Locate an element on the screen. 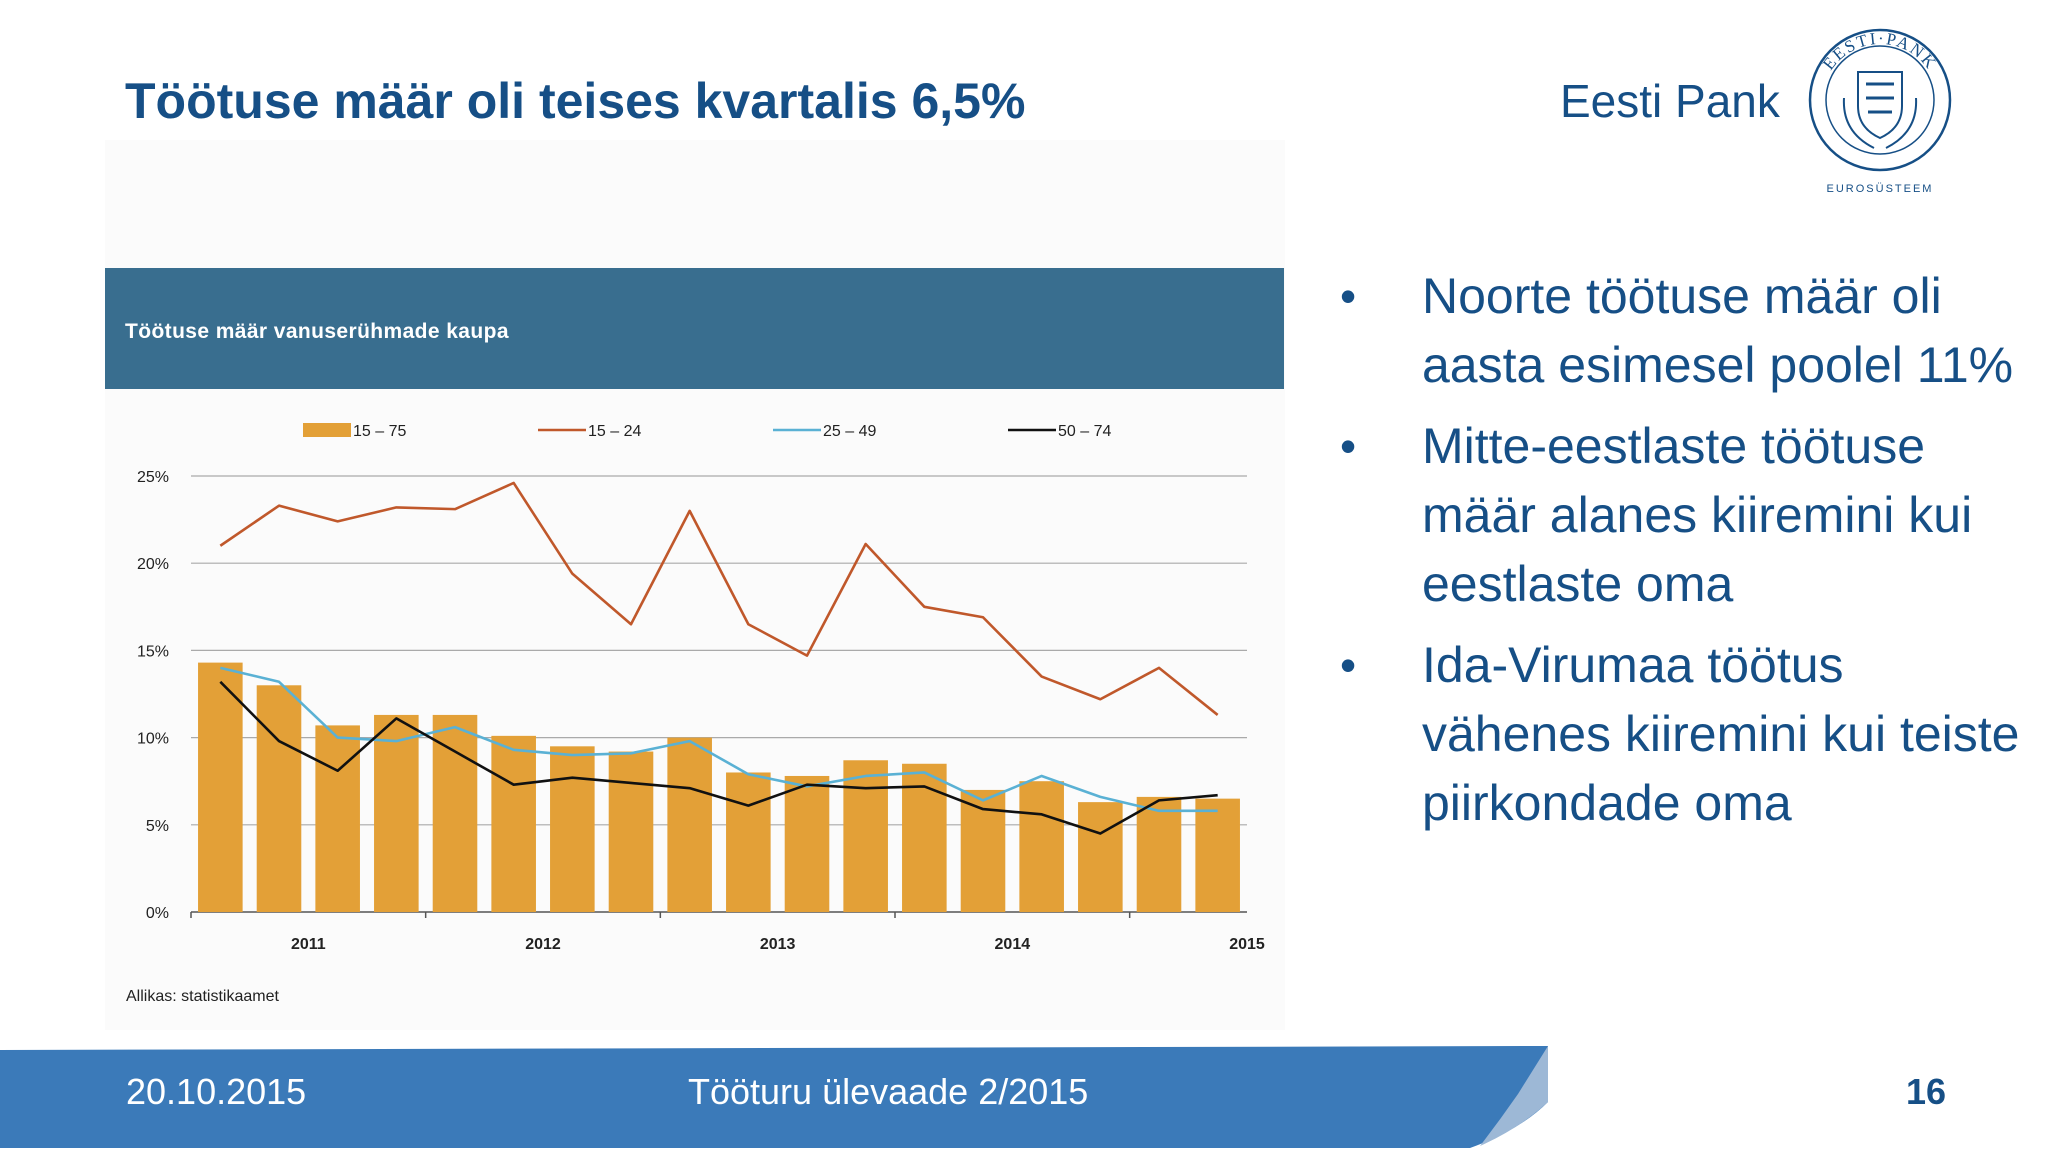 The width and height of the screenshot is (2048, 1152). brand-name: Eesti Pank is located at coordinates (1670, 101).